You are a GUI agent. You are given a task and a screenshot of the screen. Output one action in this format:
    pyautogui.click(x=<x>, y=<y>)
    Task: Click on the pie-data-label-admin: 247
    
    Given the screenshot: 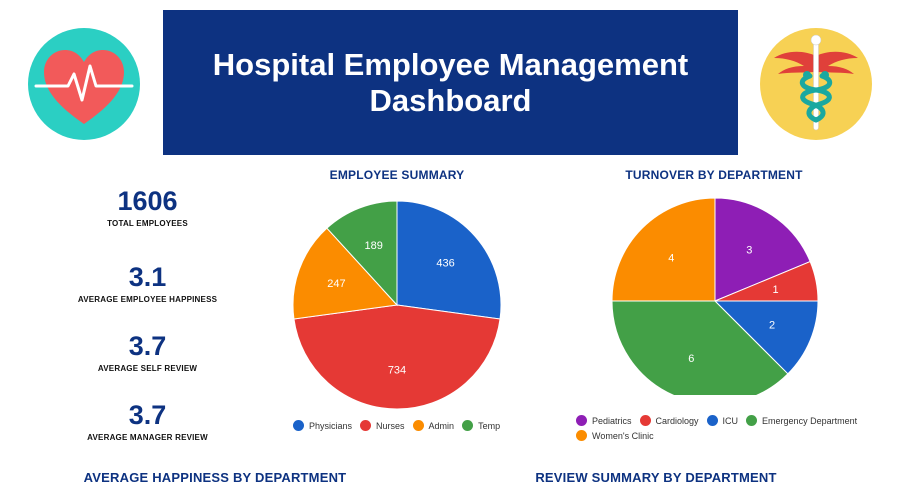 What is the action you would take?
    pyautogui.click(x=336, y=284)
    